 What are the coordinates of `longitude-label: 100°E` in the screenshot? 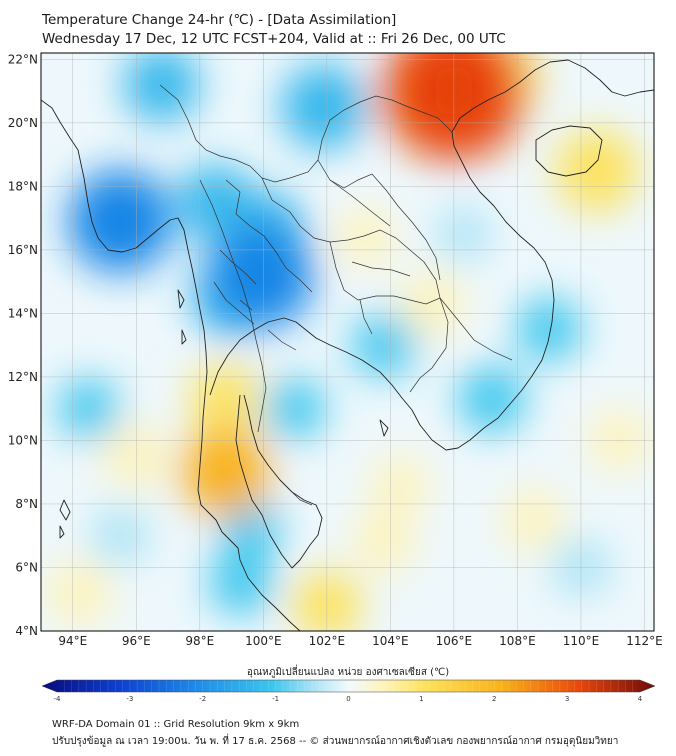 It's located at (263, 641).